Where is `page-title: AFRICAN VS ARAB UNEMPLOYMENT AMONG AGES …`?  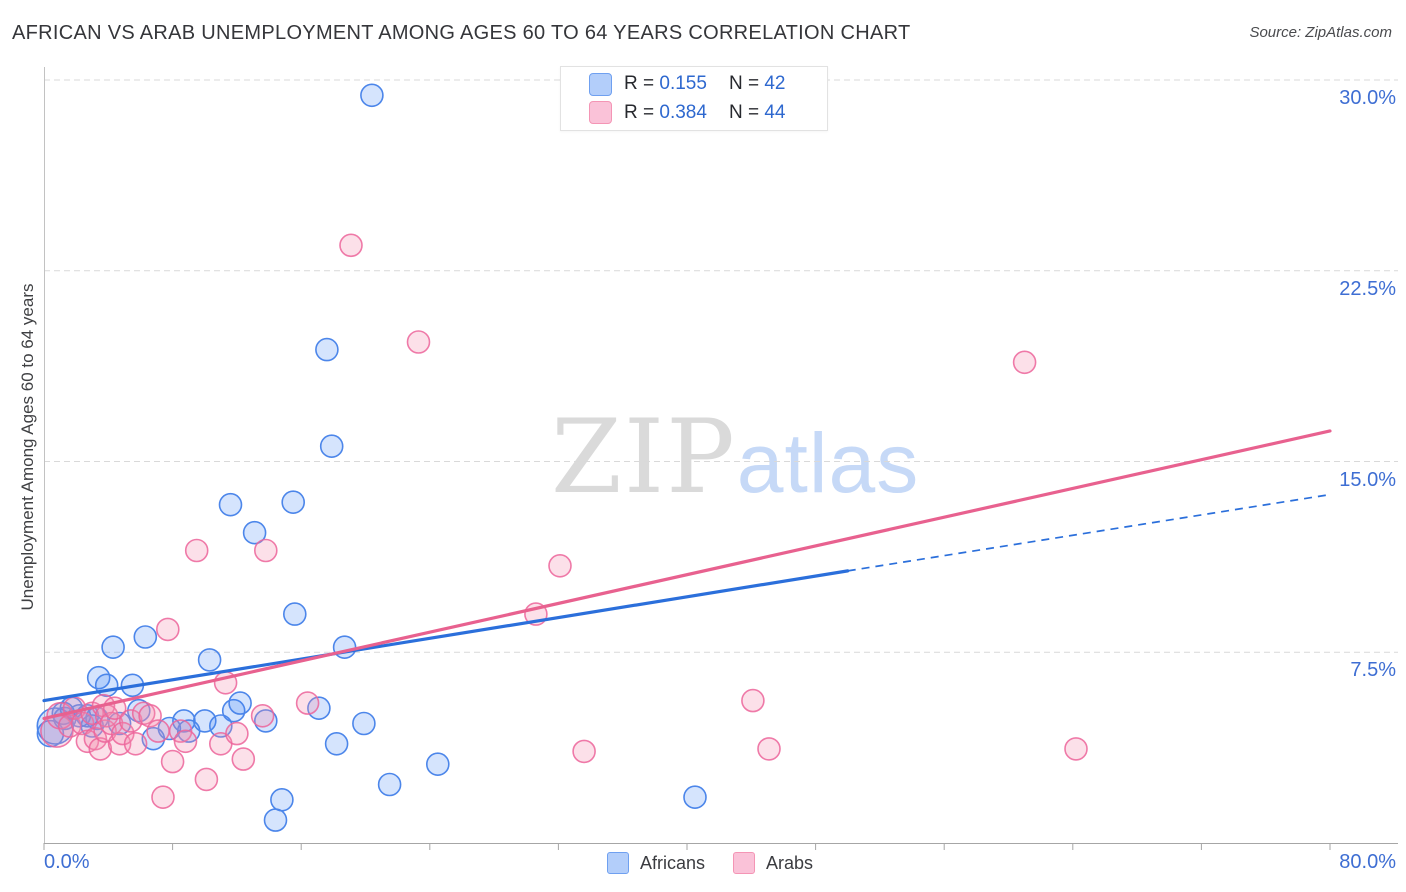 page-title: AFRICAN VS ARAB UNEMPLOYMENT AMONG AGES … is located at coordinates (461, 33).